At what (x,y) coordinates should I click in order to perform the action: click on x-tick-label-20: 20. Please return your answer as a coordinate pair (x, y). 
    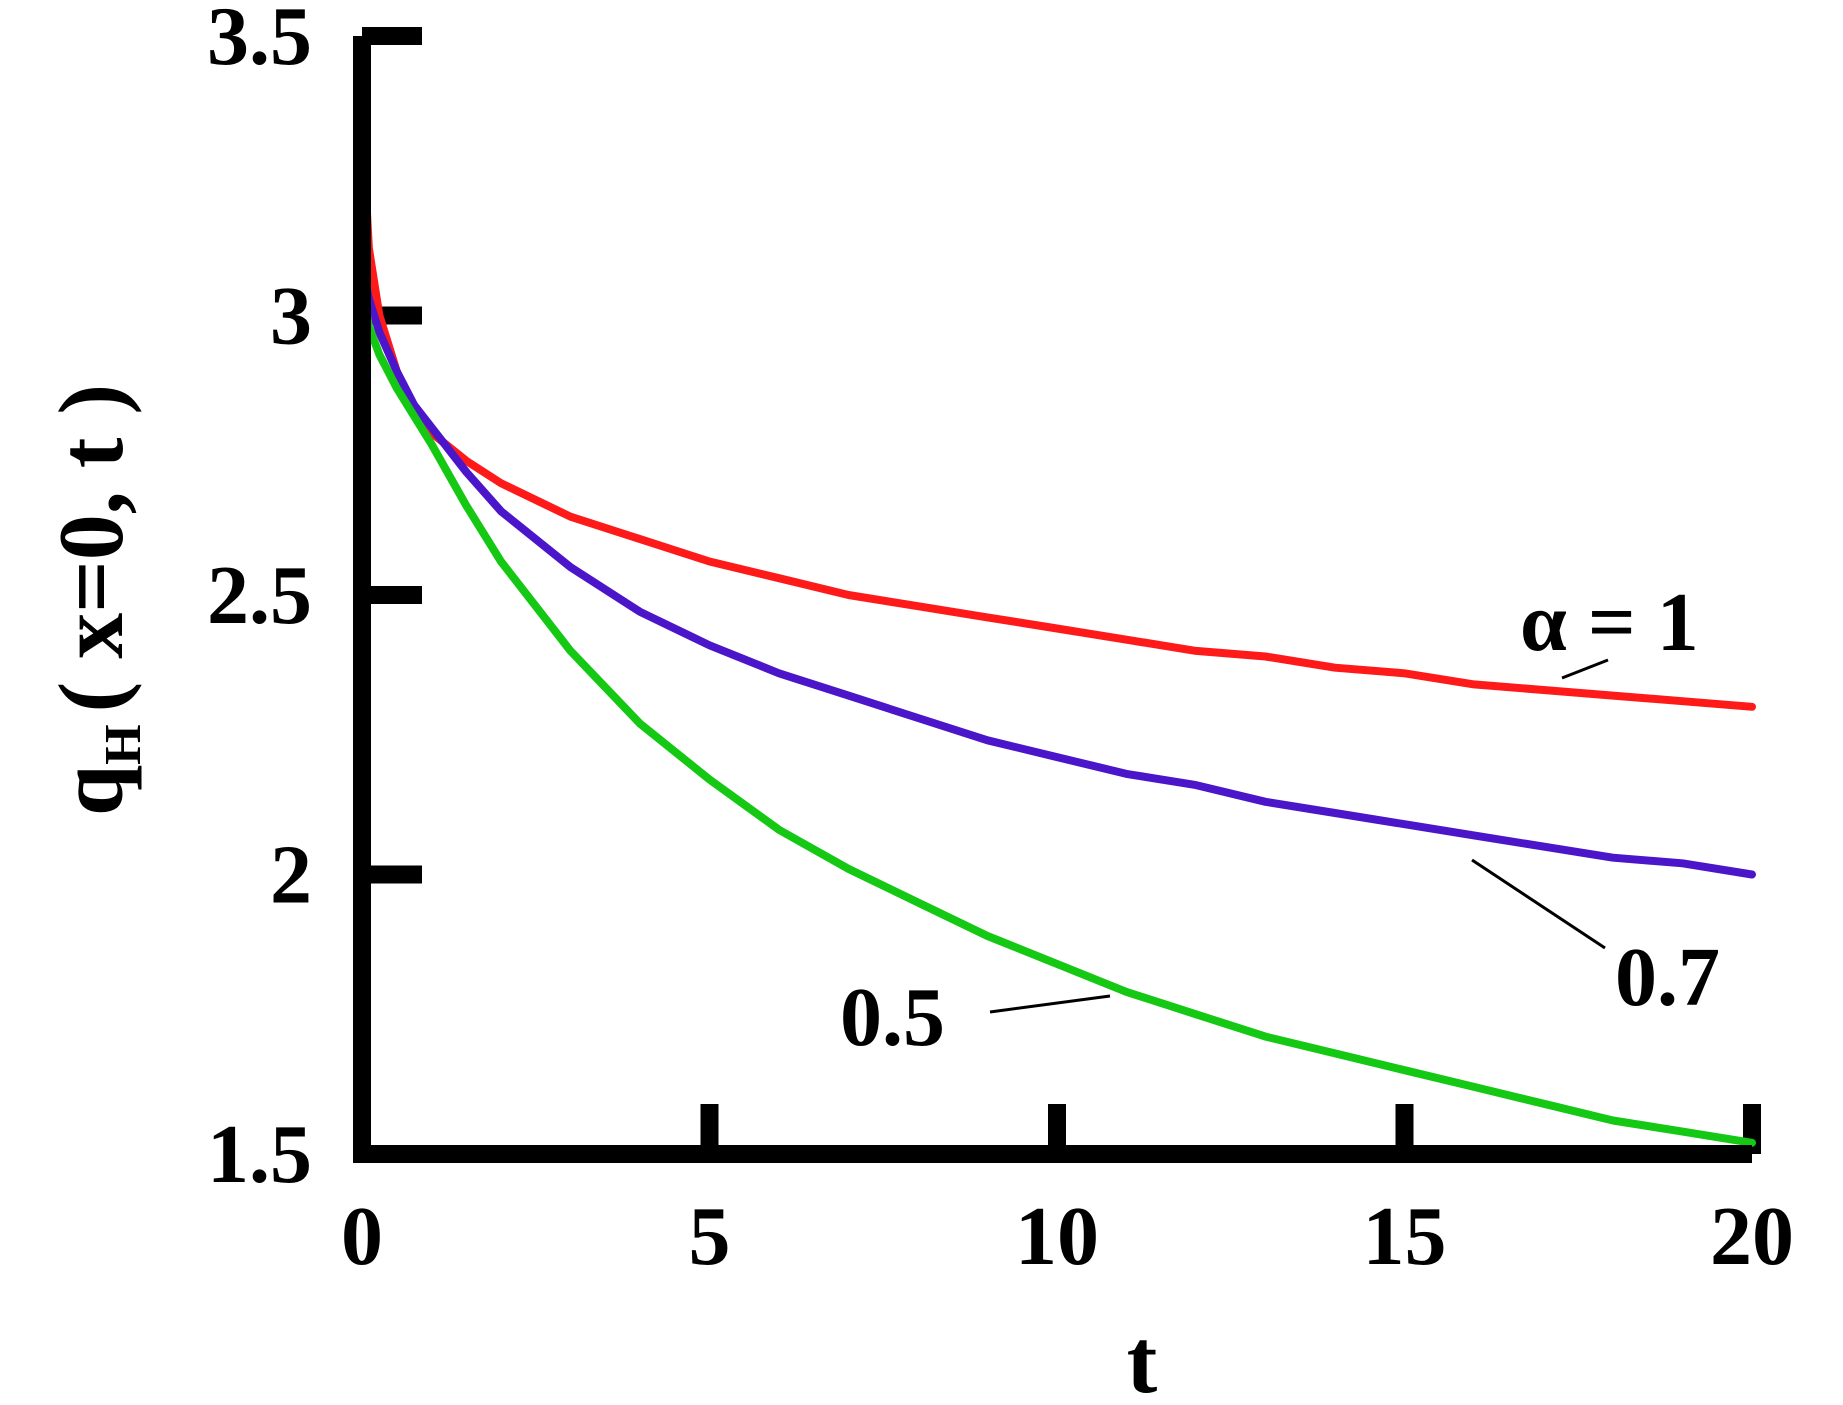
    Looking at the image, I should click on (1752, 1236).